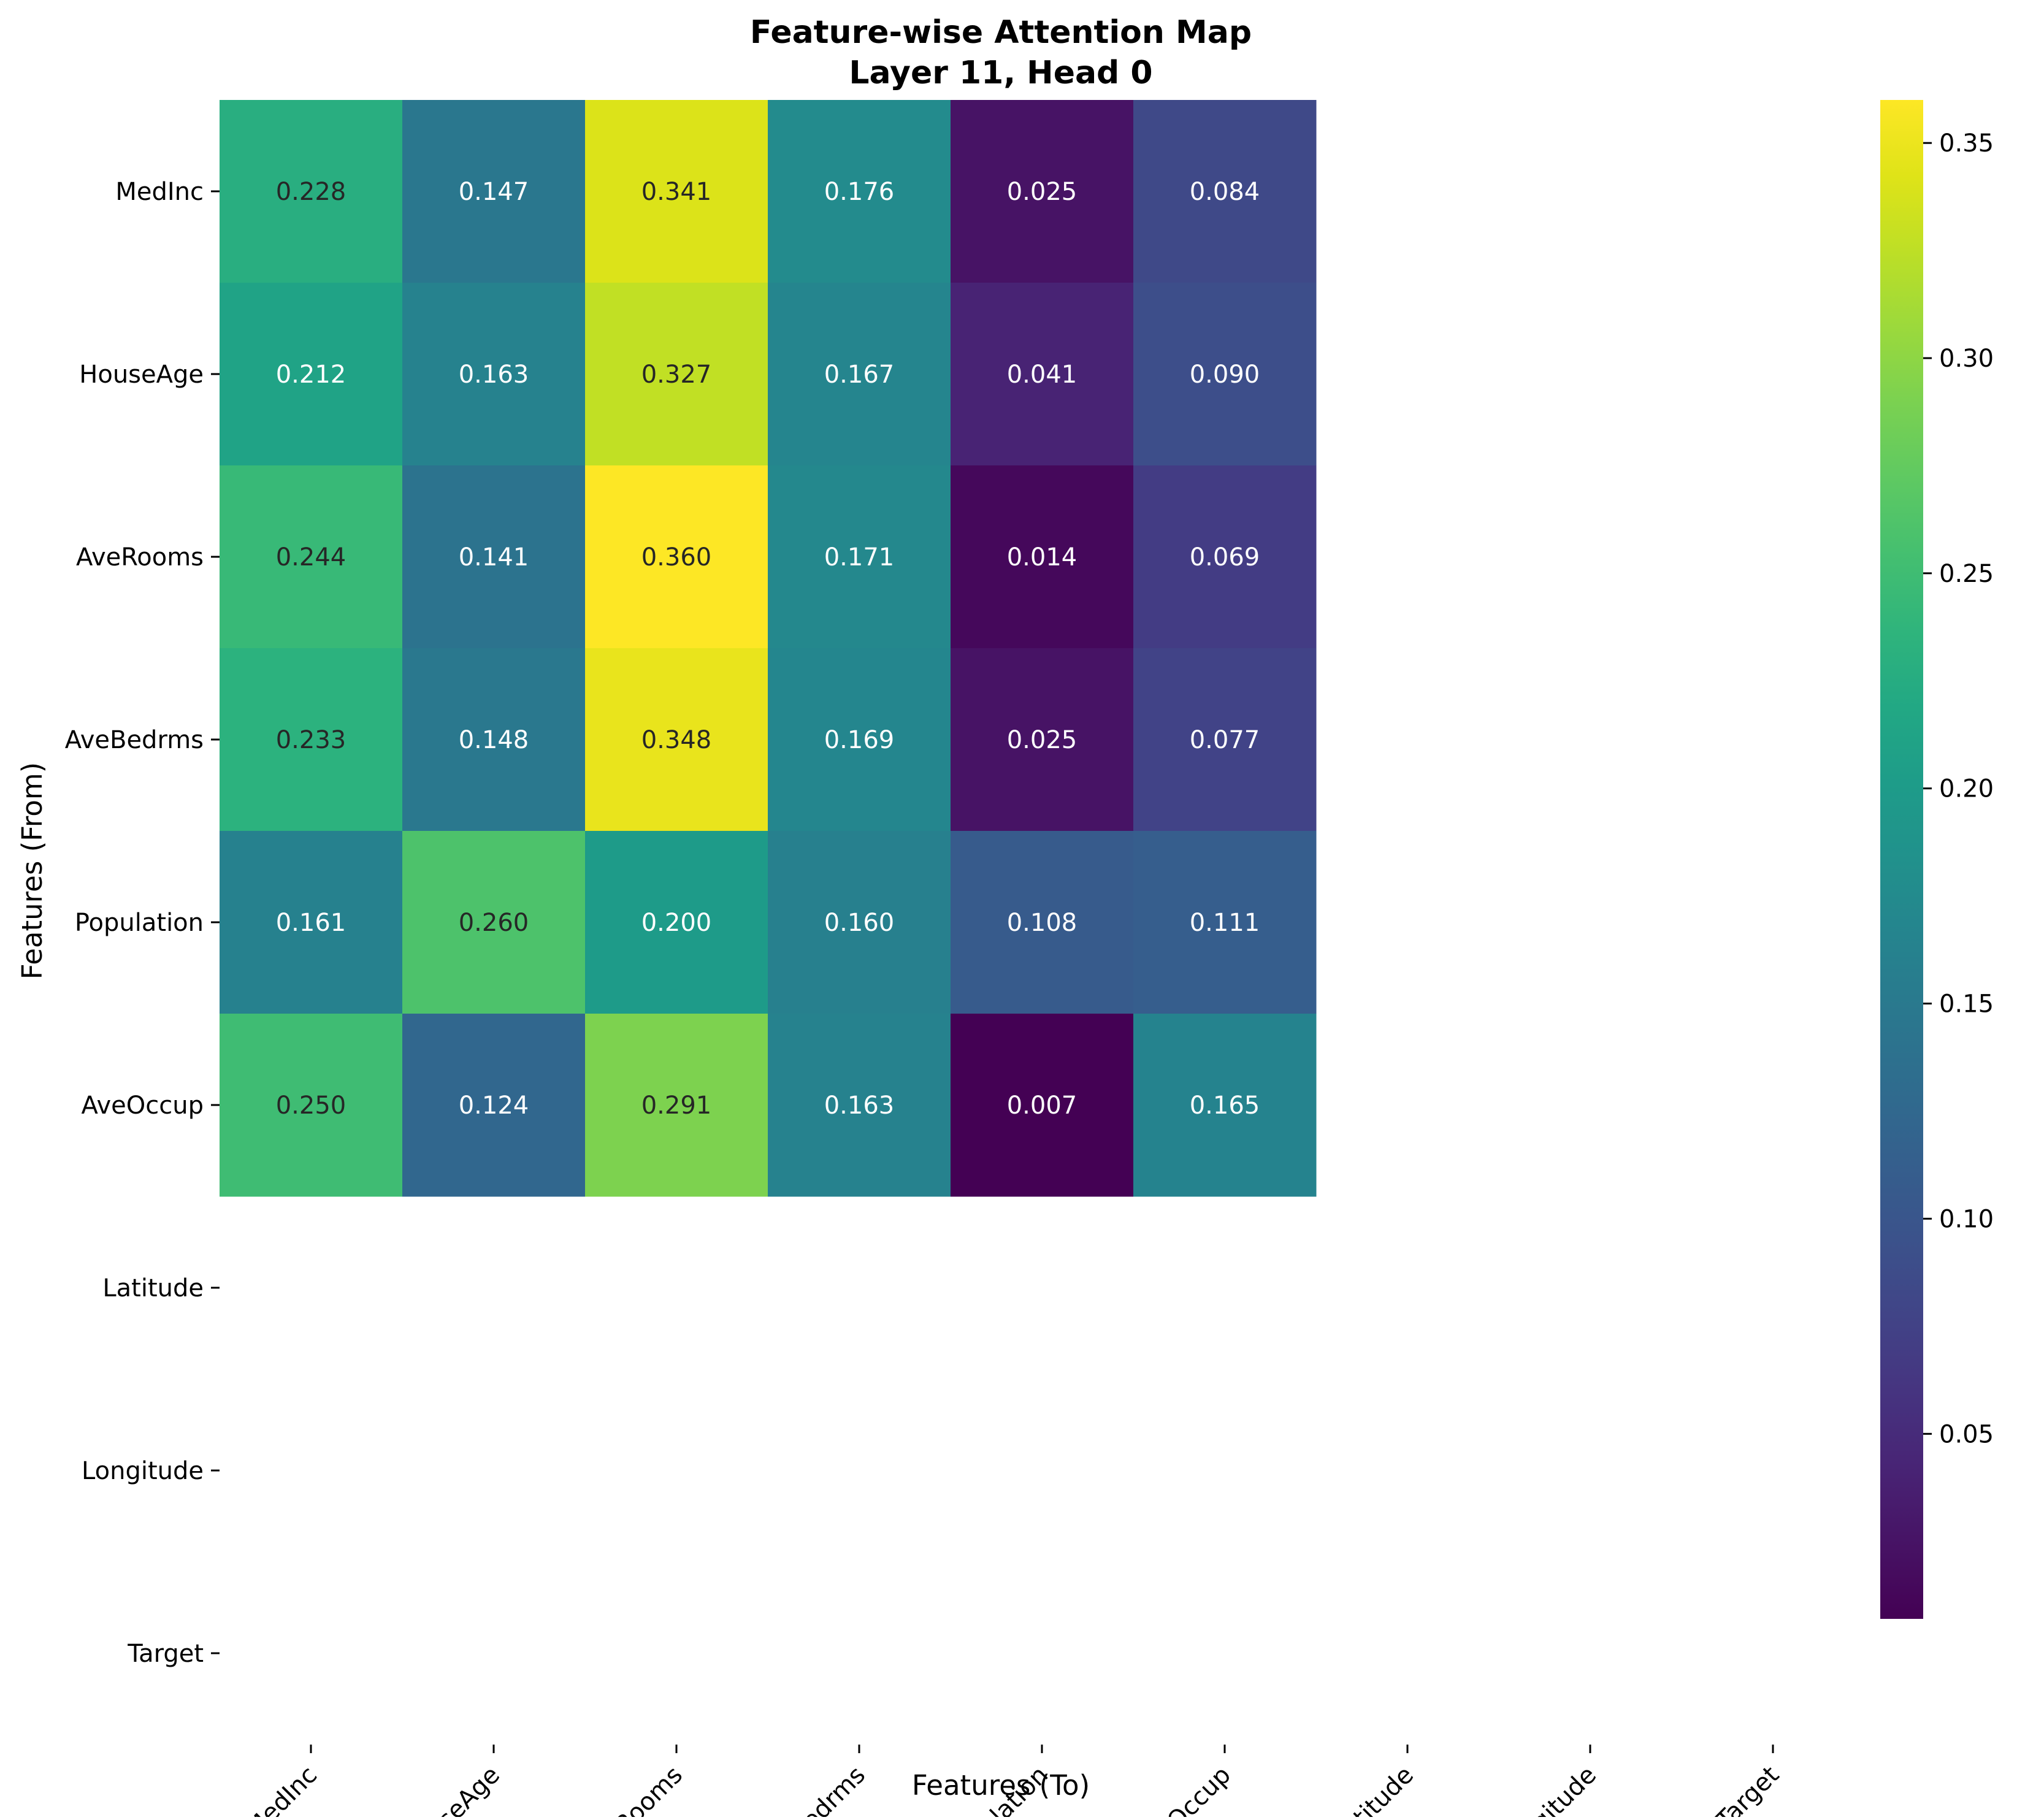  I want to click on heatmap-cell-label: 0.124, so click(494, 1106).